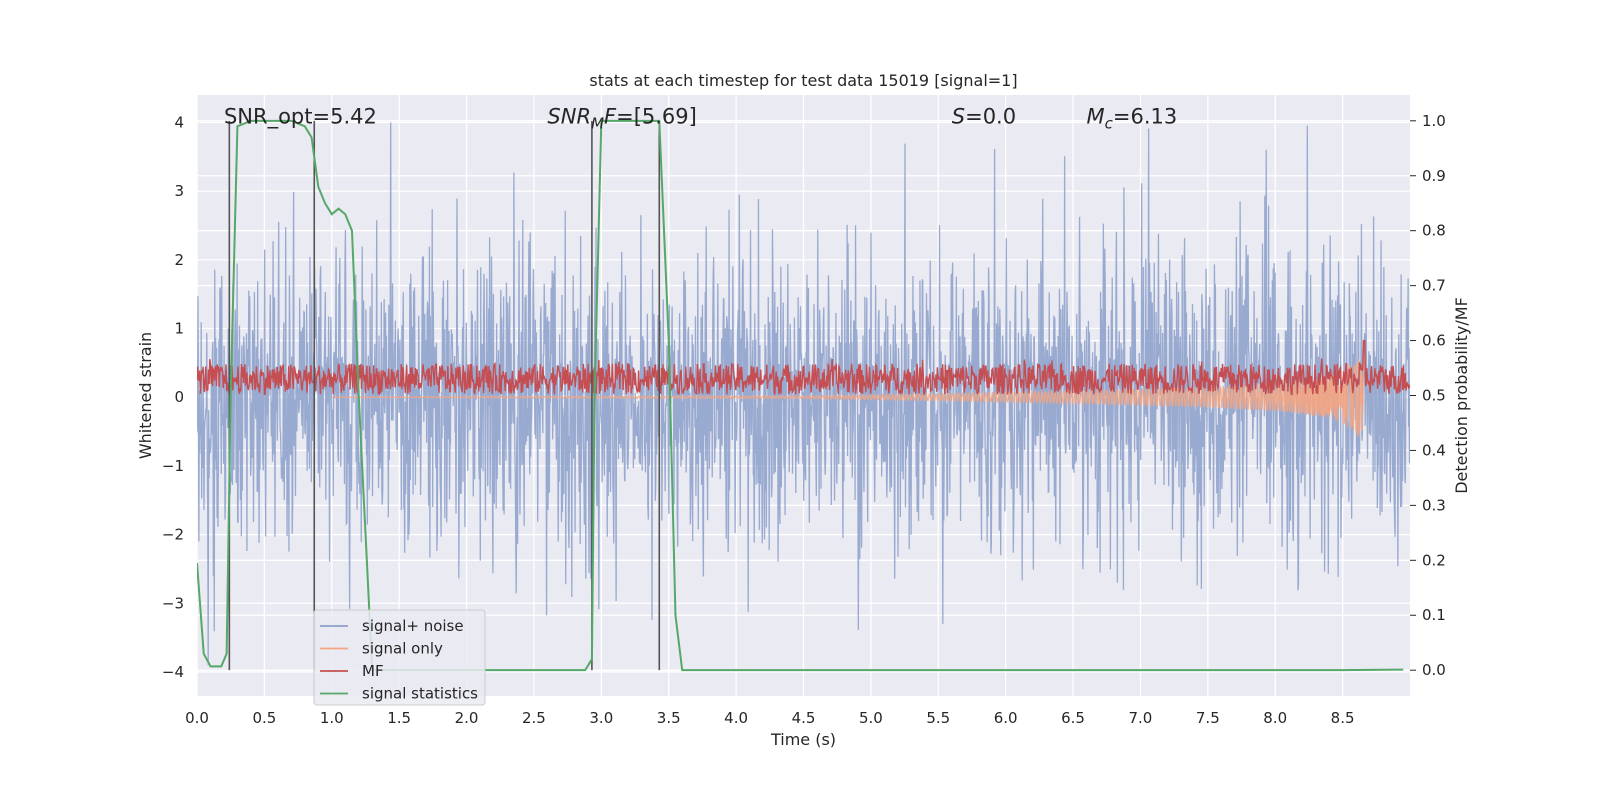 Image resolution: width=1600 pixels, height=800 pixels. Describe the element at coordinates (1434, 341) in the screenshot. I see `y2-tick-label: 0.6` at that location.